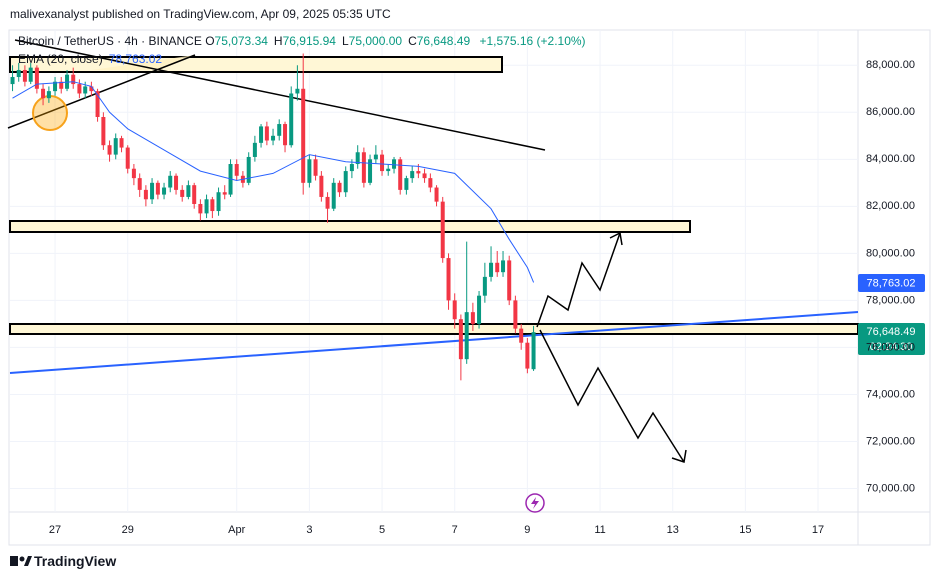 Image resolution: width=939 pixels, height=579 pixels. Describe the element at coordinates (890, 300) in the screenshot. I see `y-tick-label: 78,000.00` at that location.